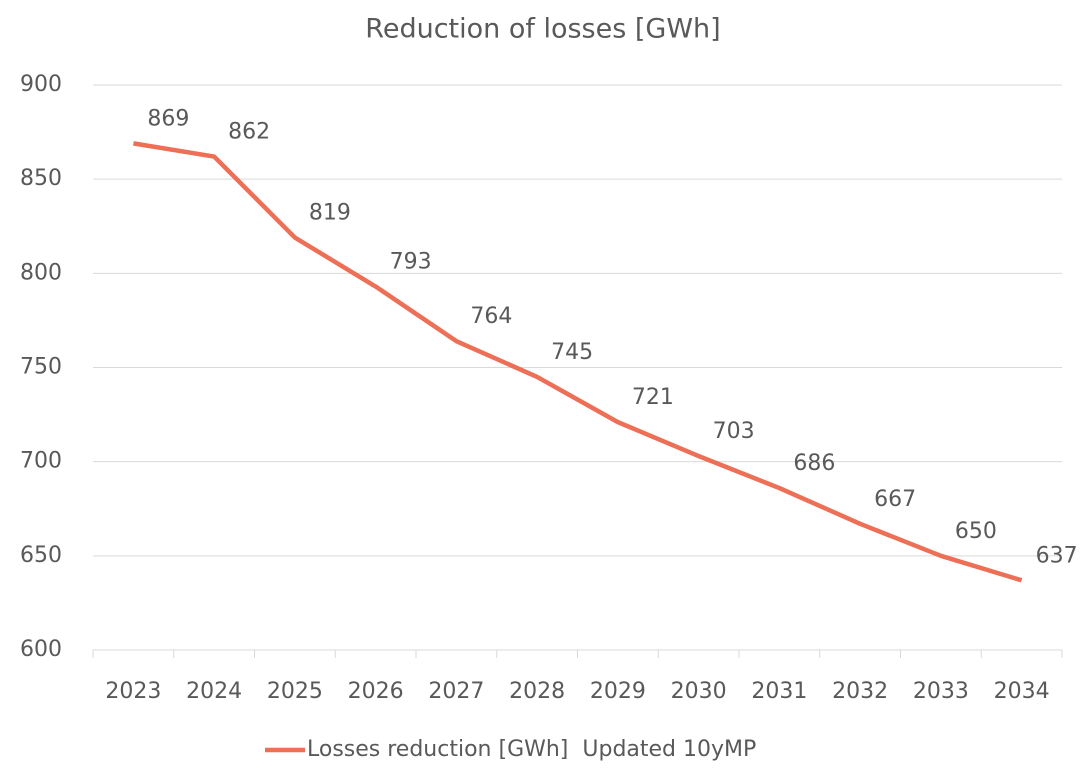 Image resolution: width=1086 pixels, height=769 pixels. Describe the element at coordinates (41, 84) in the screenshot. I see `y-tick-label: 900` at that location.